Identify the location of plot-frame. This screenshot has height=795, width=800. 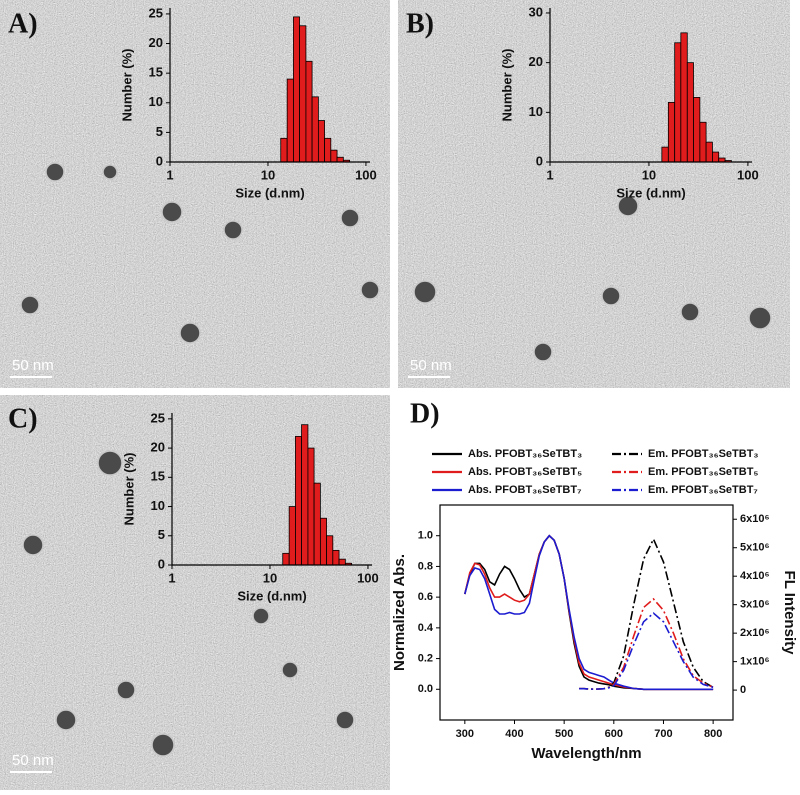
(586, 612).